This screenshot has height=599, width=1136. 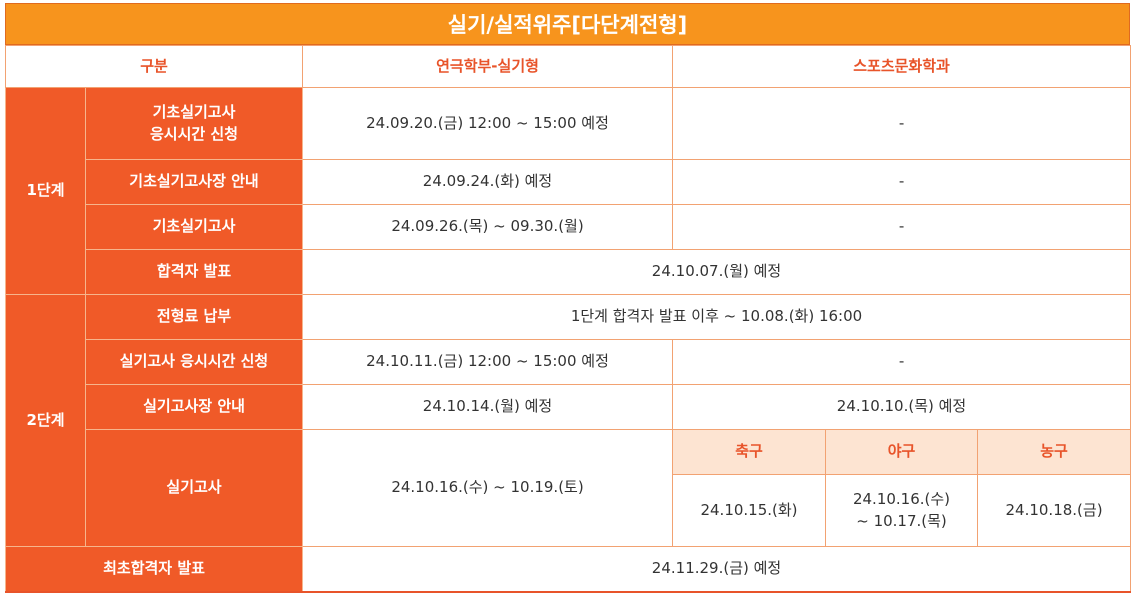 I want to click on table-row: 기초실기고사 24.09.26.(목) ~ 09.30.(월) -, so click(x=569, y=227).